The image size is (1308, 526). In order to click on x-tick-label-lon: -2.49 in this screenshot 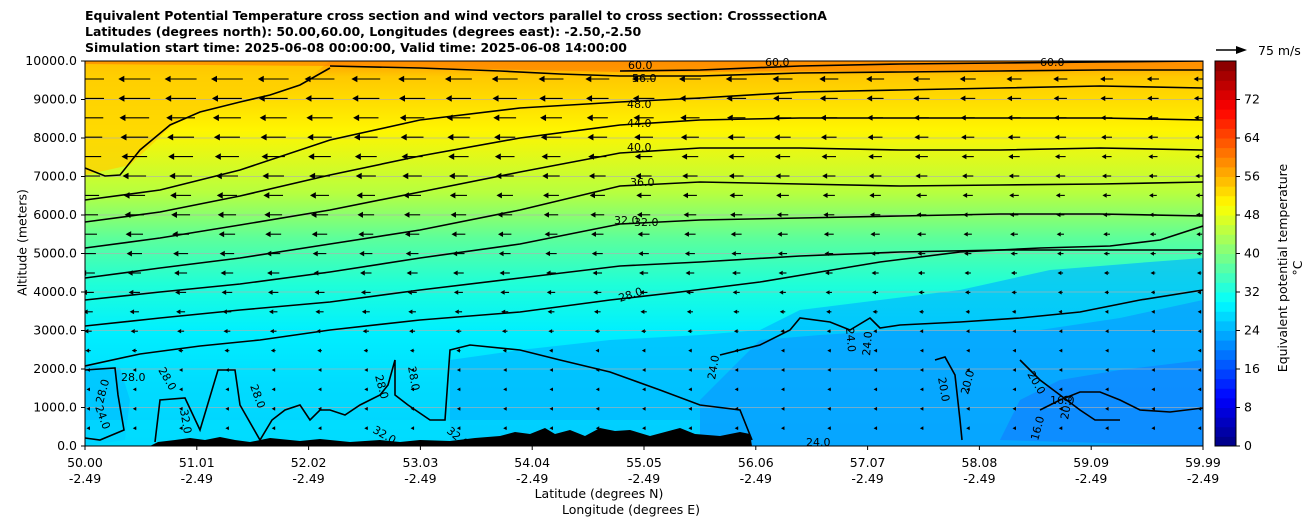, I will do `click(532, 478)`.